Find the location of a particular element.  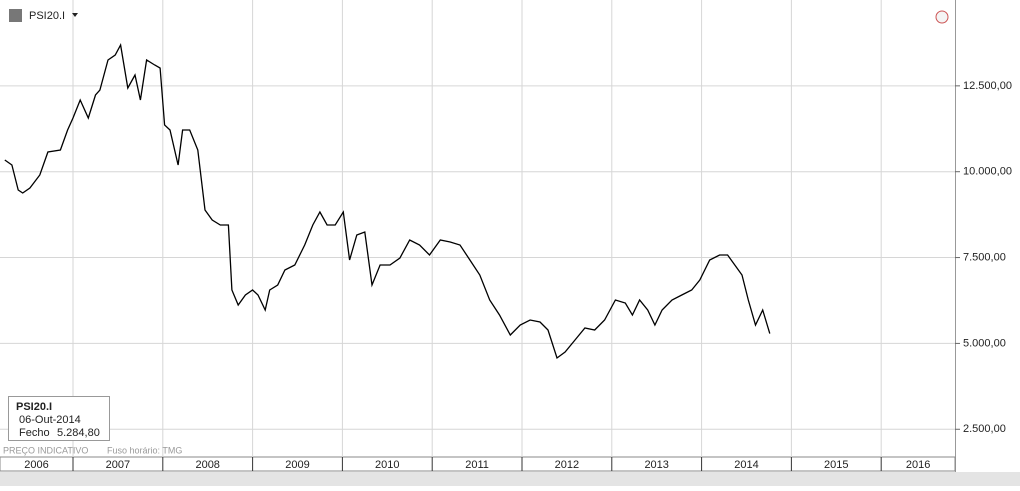

y-tick-label: 5.000,00 is located at coordinates (984, 343).